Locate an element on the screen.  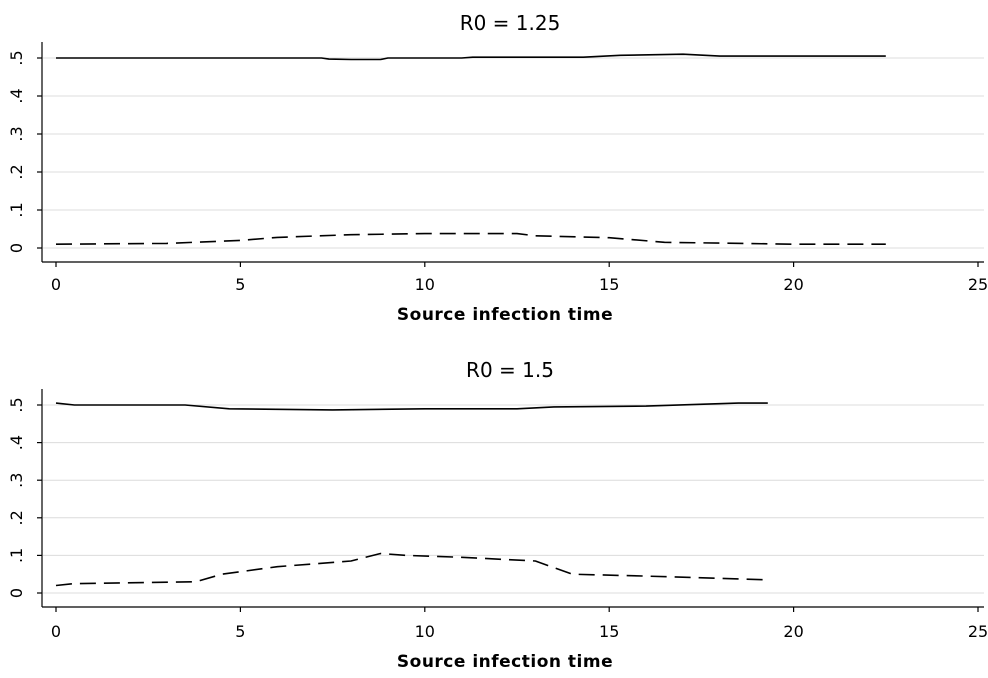
chart-title: R0 = 1.5 is located at coordinates (510, 370).